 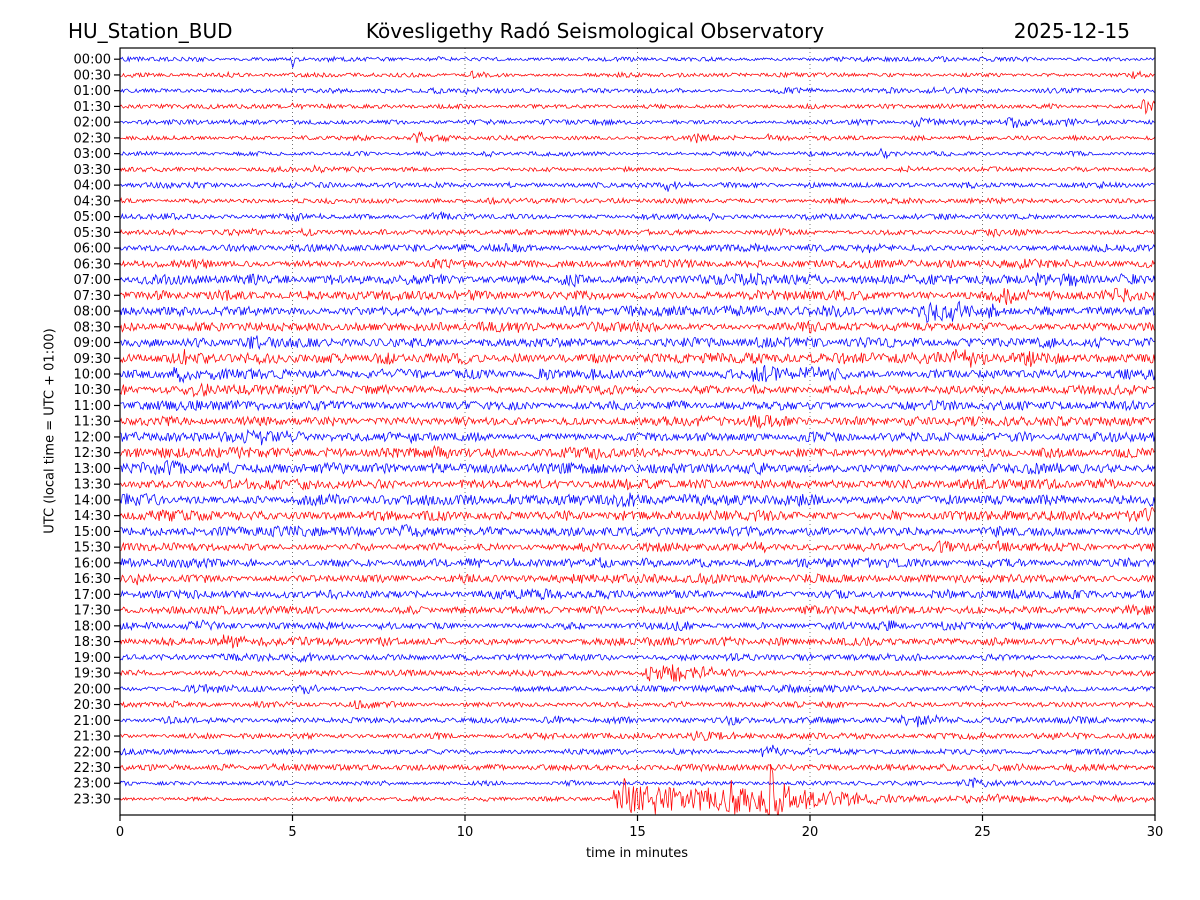 What do you see at coordinates (92, 768) in the screenshot?
I see `y-tick-label: 22:30` at bounding box center [92, 768].